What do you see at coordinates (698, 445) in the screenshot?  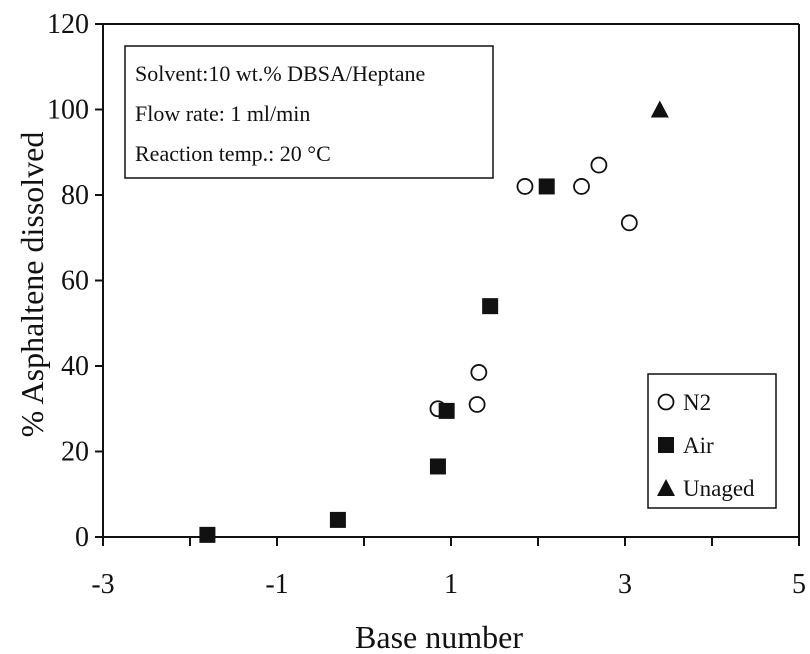 I see `legend-label-air: Air` at bounding box center [698, 445].